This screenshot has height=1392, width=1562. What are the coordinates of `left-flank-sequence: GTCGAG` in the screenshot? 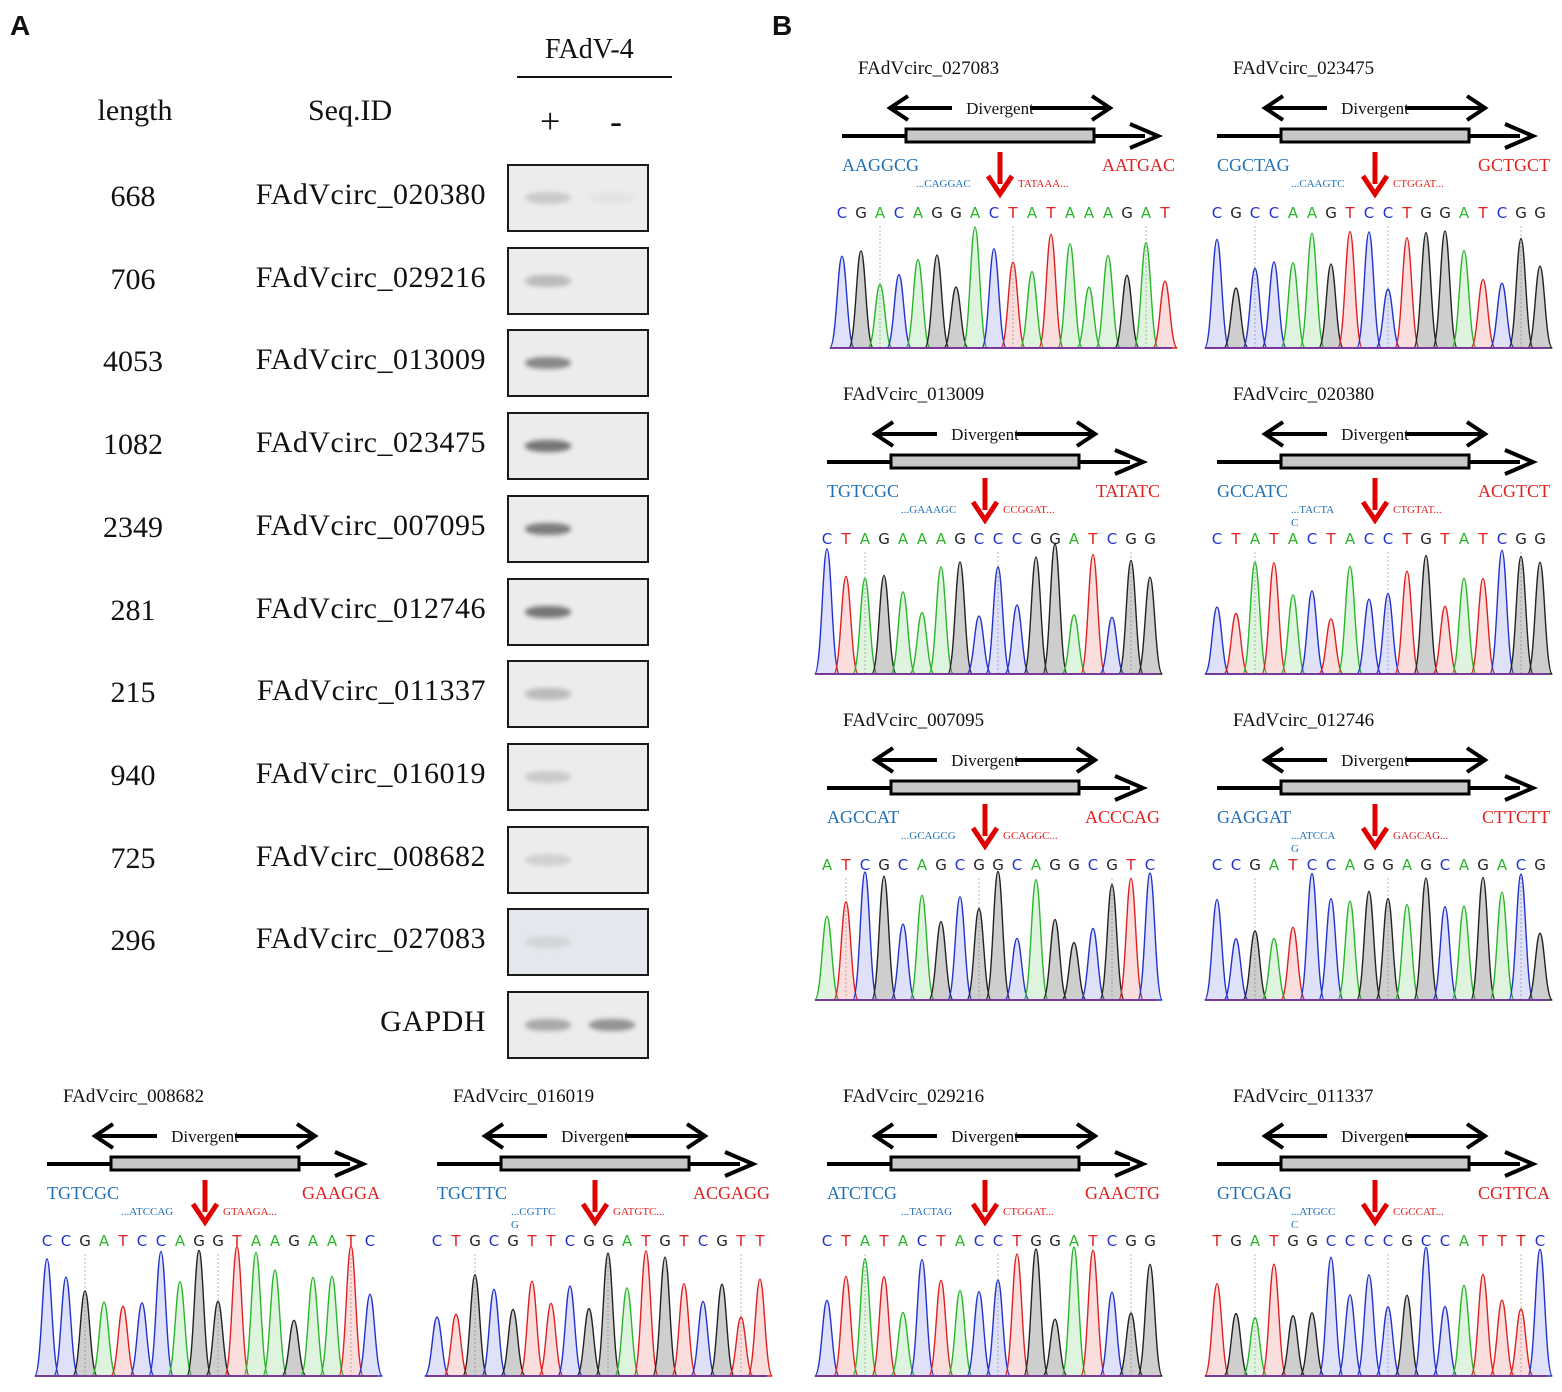 It's located at (1254, 1193).